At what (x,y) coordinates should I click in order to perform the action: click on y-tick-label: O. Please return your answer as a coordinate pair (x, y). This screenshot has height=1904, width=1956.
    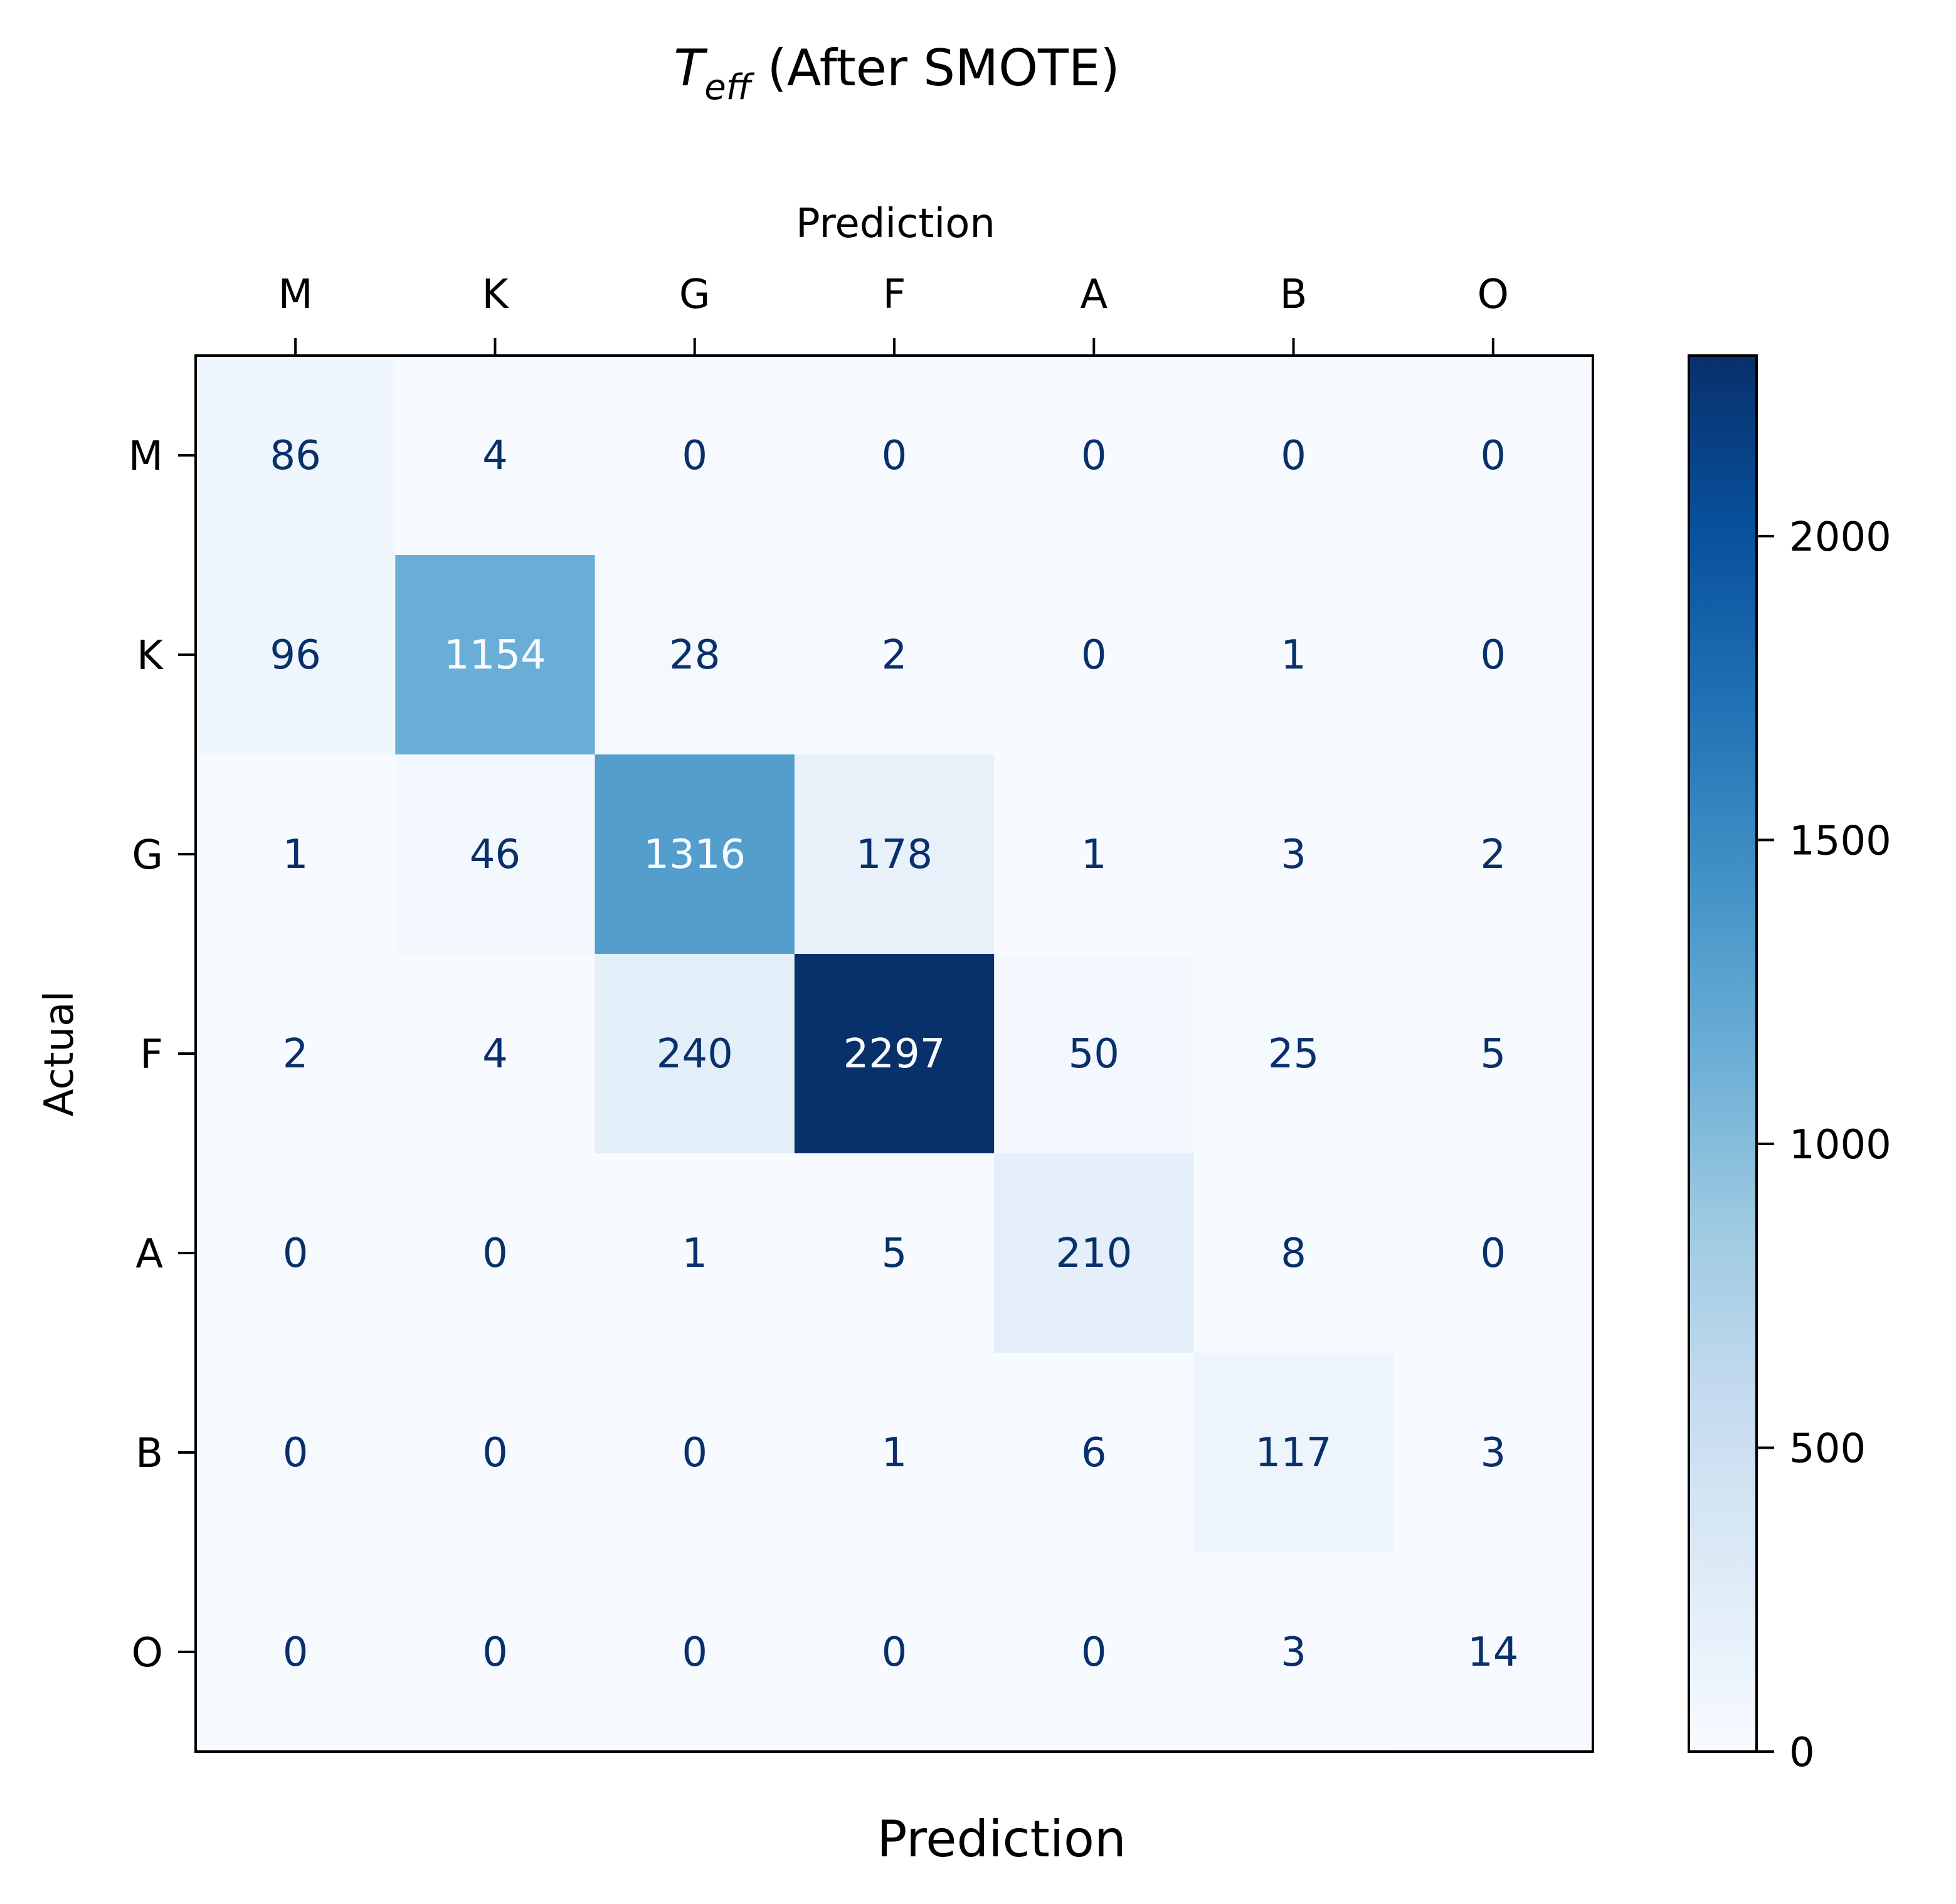
    Looking at the image, I should click on (147, 1653).